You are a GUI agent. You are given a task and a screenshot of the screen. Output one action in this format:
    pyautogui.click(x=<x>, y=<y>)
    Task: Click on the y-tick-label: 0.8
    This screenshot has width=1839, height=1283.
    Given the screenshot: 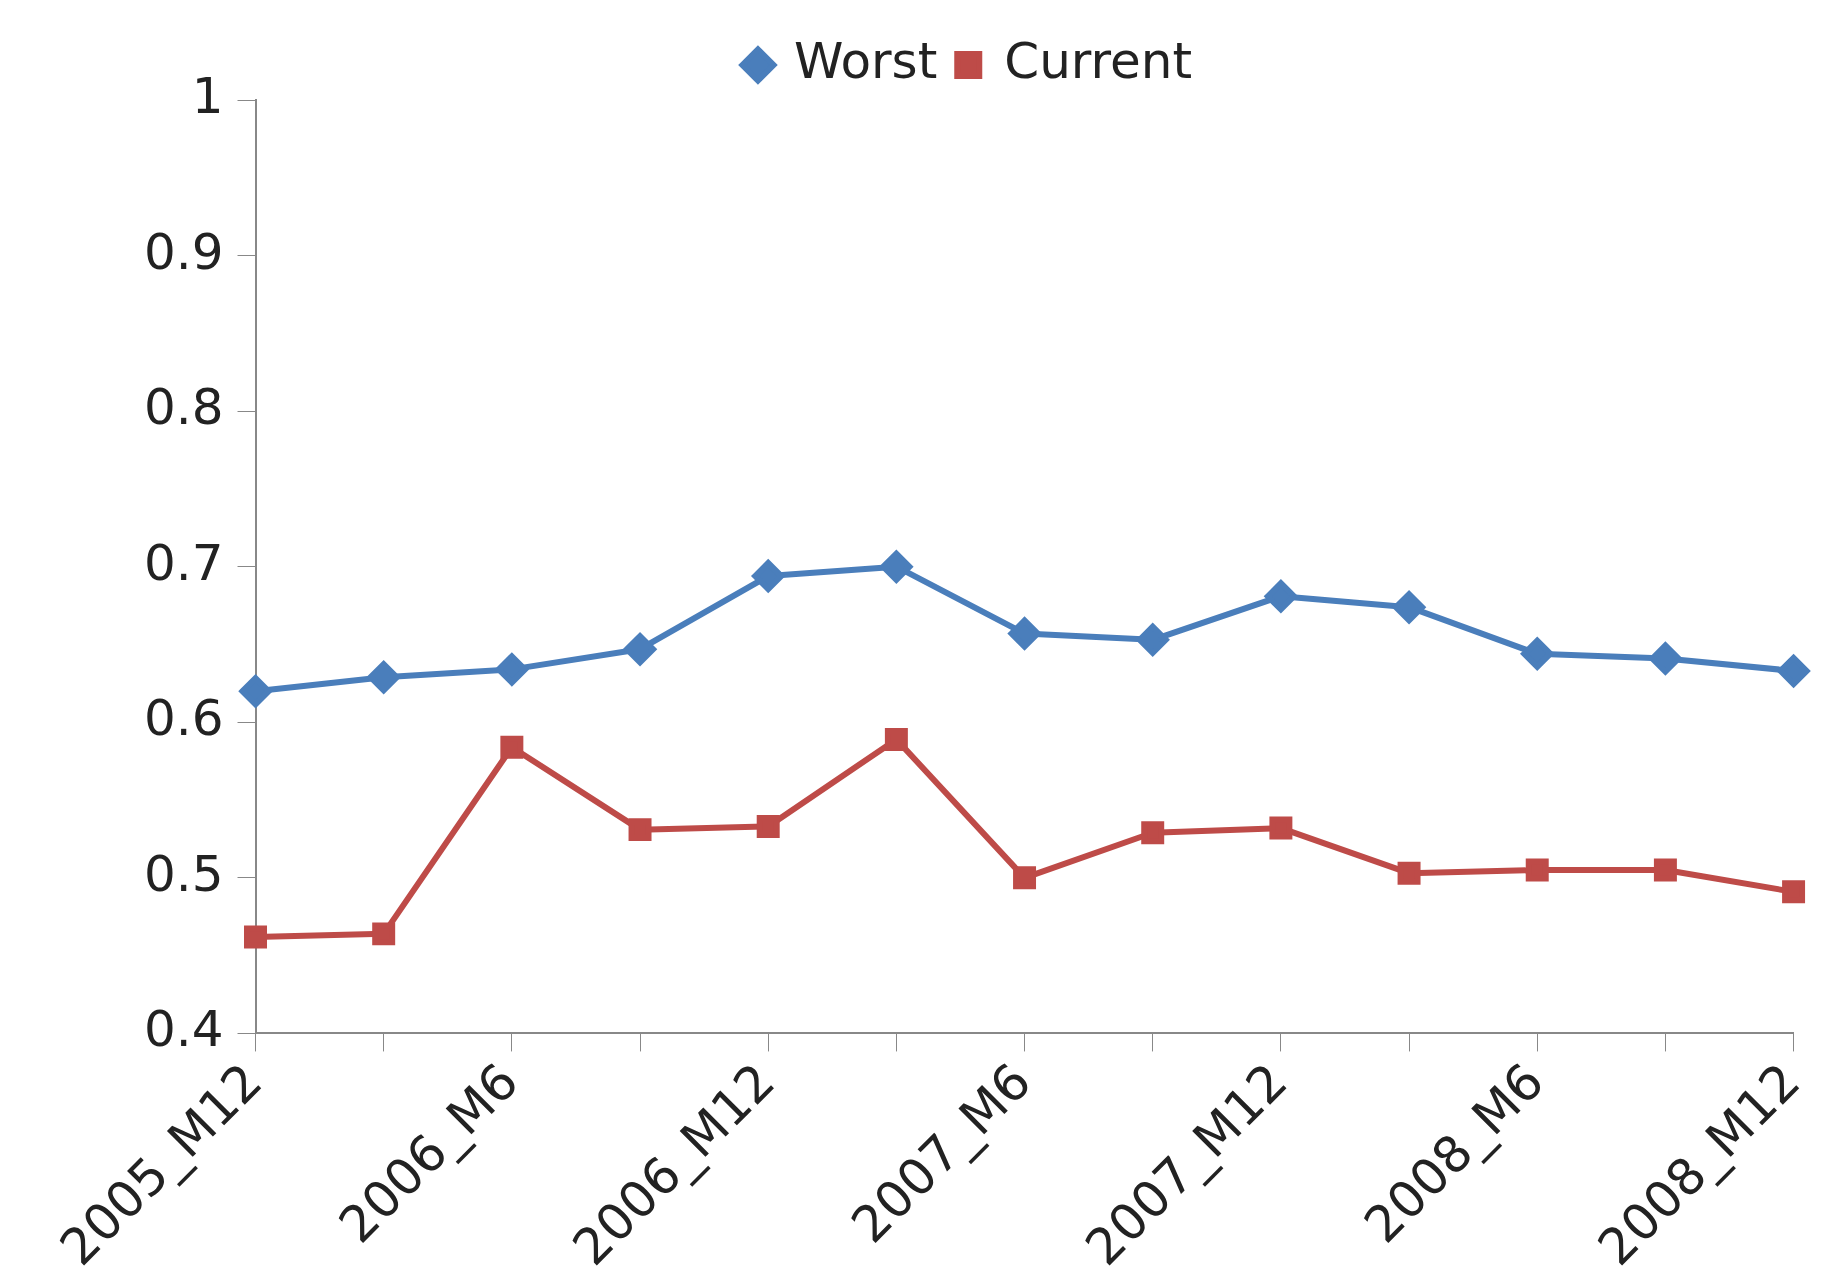 What is the action you would take?
    pyautogui.click(x=183, y=407)
    